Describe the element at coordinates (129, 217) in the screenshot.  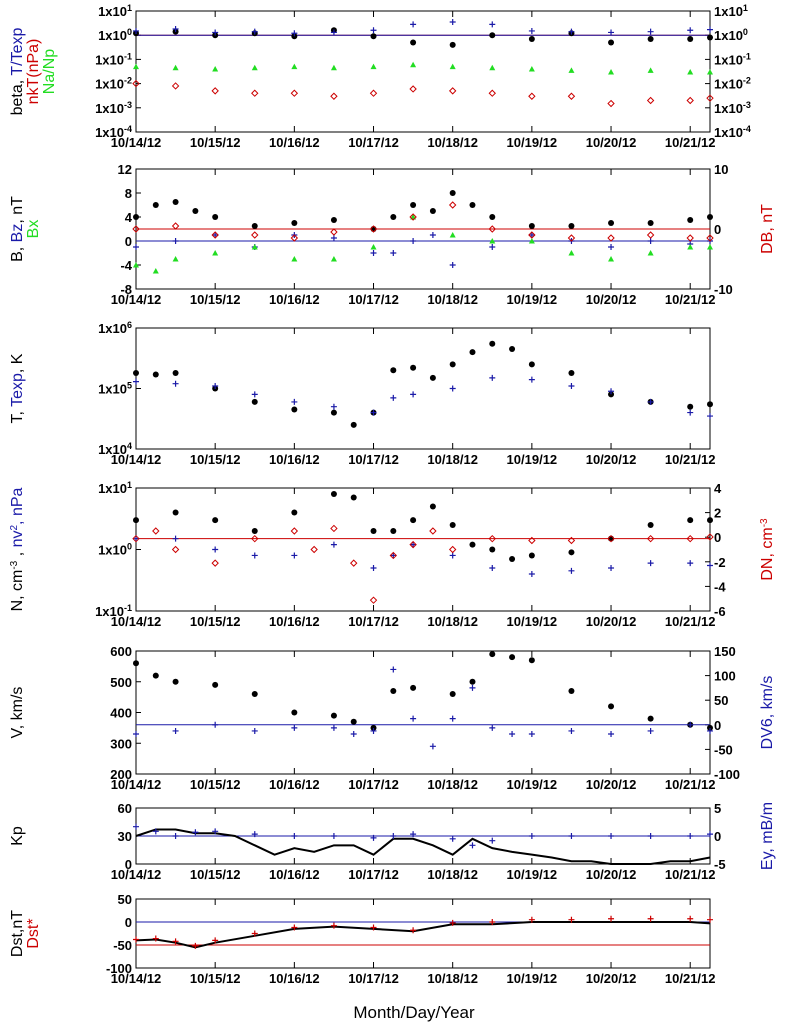
I see `y-tick-label: 4` at that location.